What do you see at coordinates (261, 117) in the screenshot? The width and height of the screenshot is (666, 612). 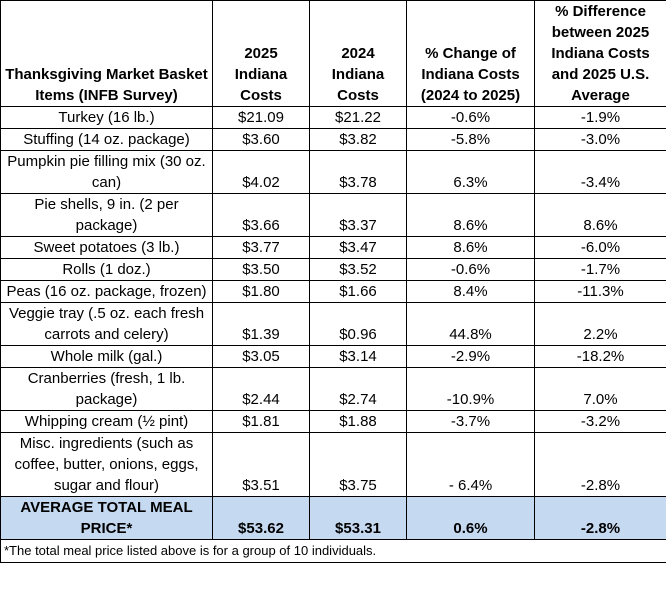 I see `value-cell: $21.09` at bounding box center [261, 117].